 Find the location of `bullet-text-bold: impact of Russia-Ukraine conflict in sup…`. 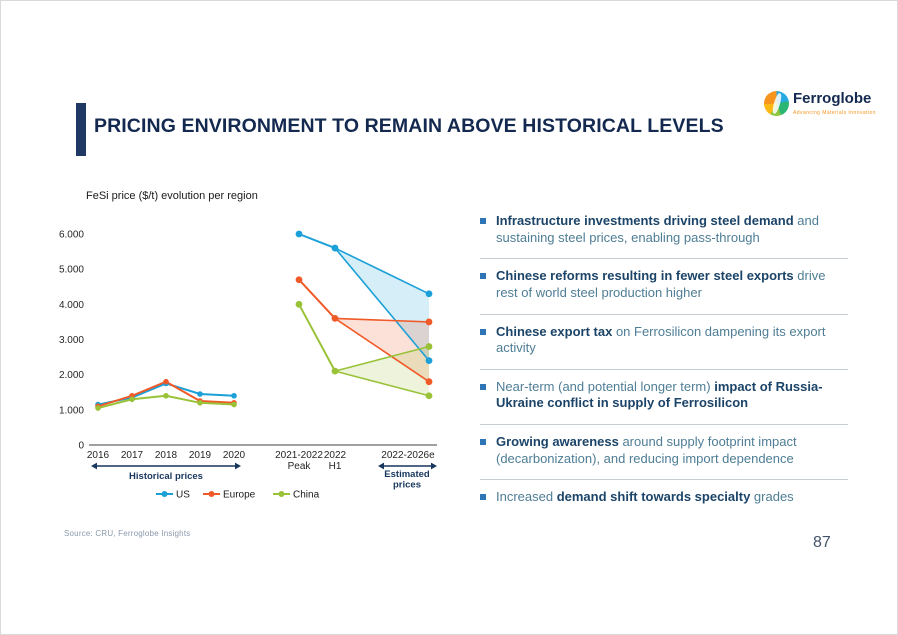

bullet-text-bold: impact of Russia-Ukraine conflict in sup… is located at coordinates (659, 394).